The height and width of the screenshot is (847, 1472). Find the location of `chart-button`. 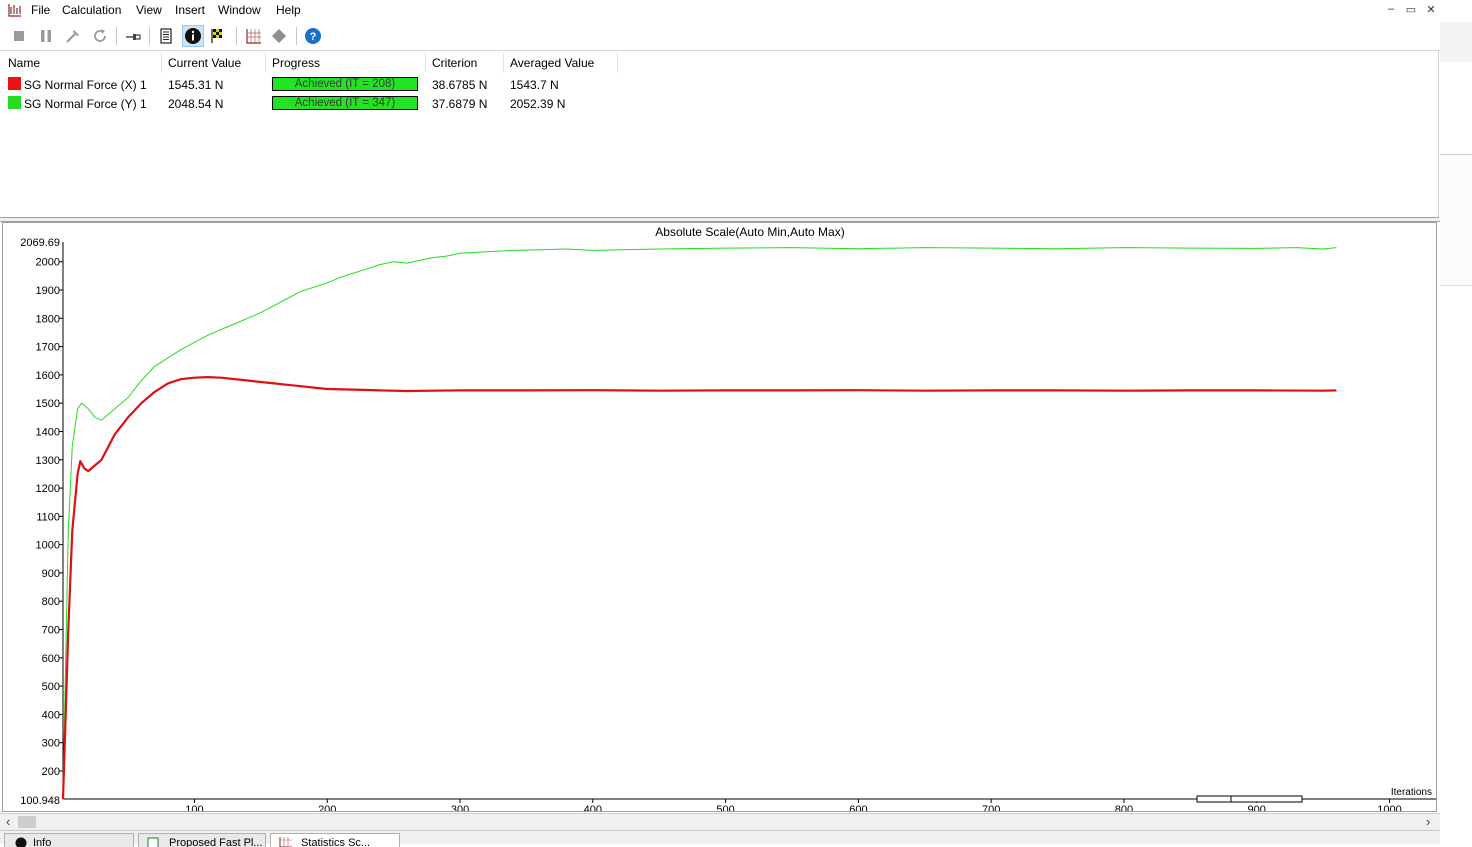

chart-button is located at coordinates (254, 36).